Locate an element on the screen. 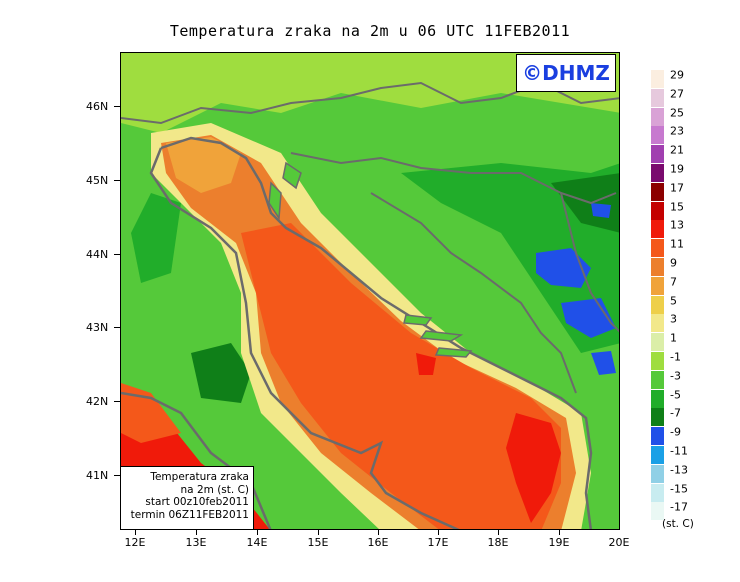  legend-label: 17 is located at coordinates (677, 188).